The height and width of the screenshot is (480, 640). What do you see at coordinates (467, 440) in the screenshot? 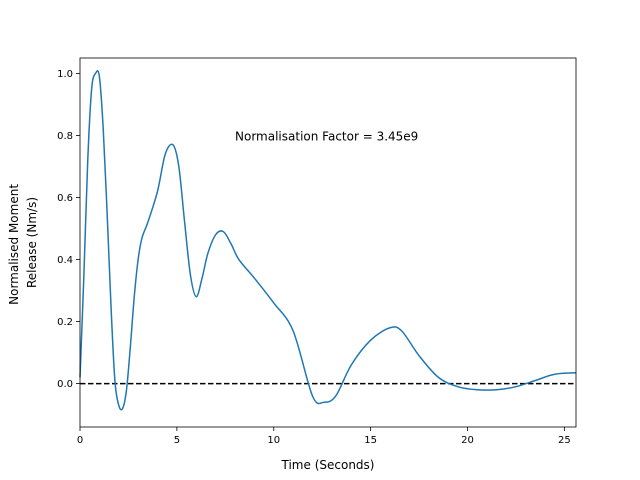
I see `x-tick-label-20: 20` at bounding box center [467, 440].